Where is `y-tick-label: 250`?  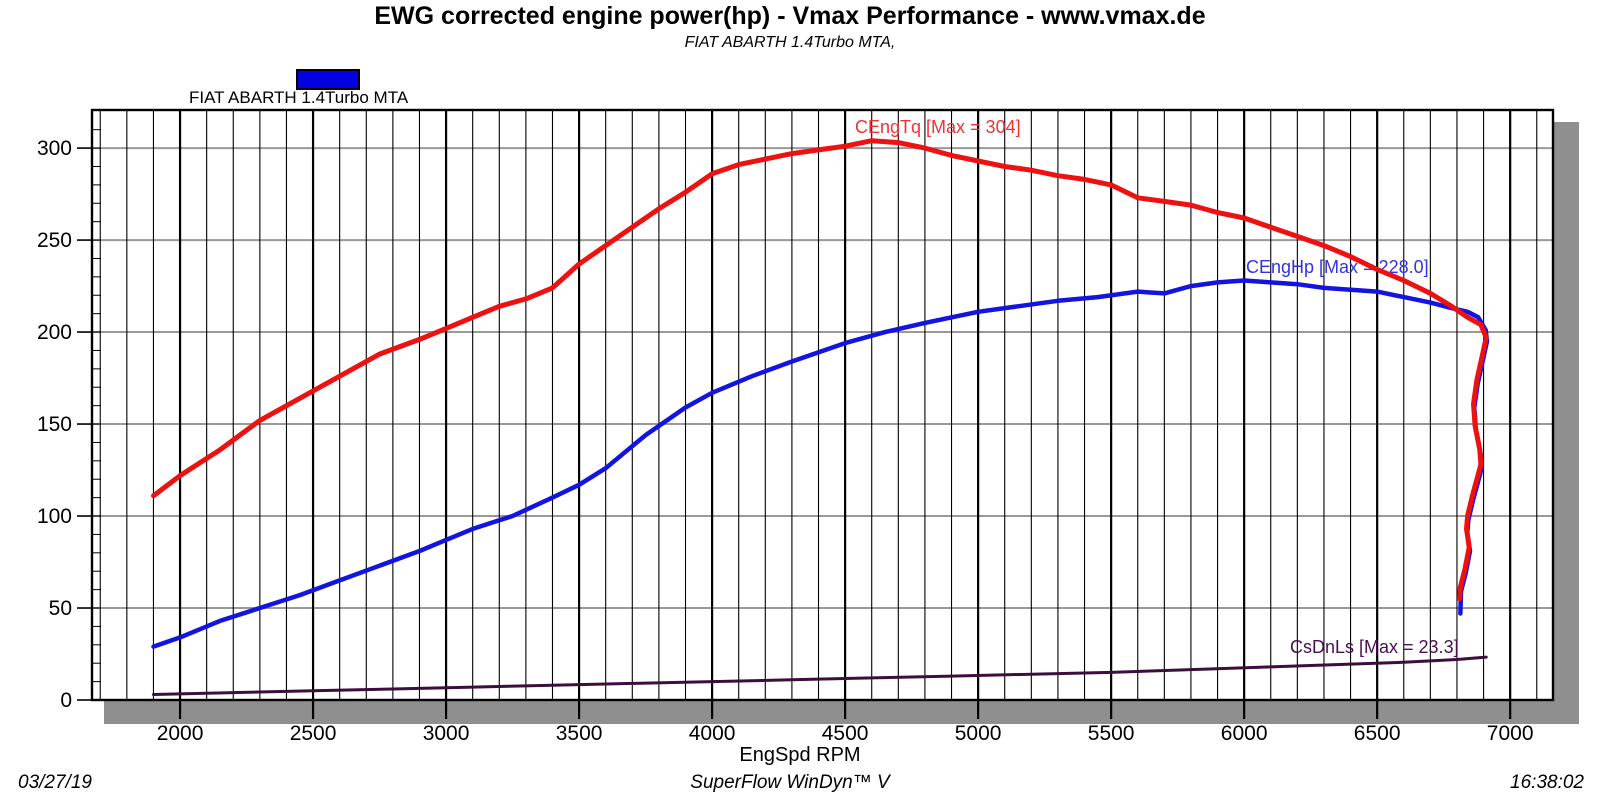
y-tick-label: 250 is located at coordinates (54, 240).